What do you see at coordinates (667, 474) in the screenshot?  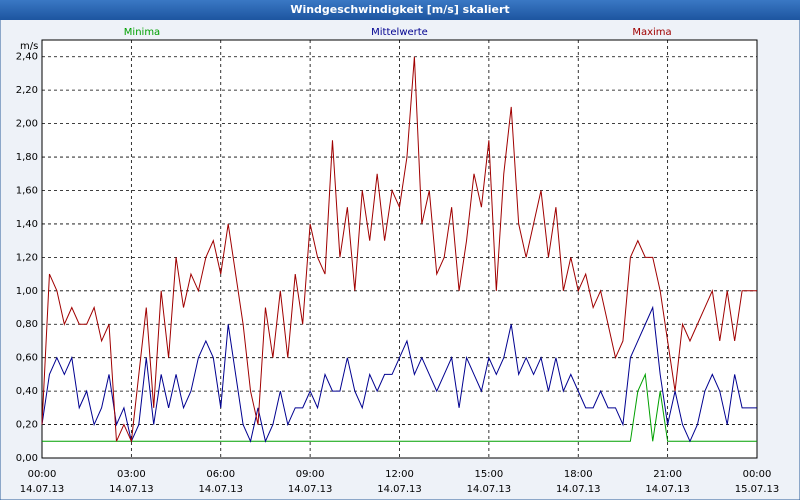 I see `x-tick-label: 21:00` at bounding box center [667, 474].